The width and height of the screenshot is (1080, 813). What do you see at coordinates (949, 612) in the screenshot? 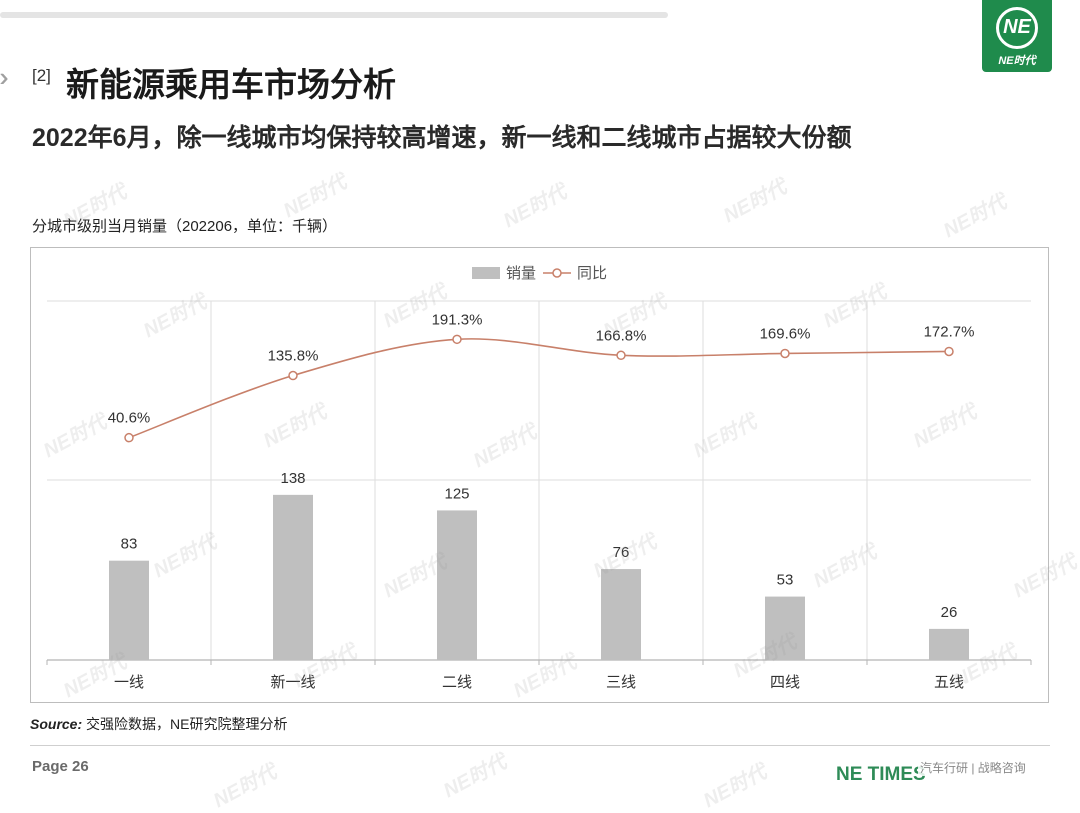
I see `bar-label-6: 26` at bounding box center [949, 612].